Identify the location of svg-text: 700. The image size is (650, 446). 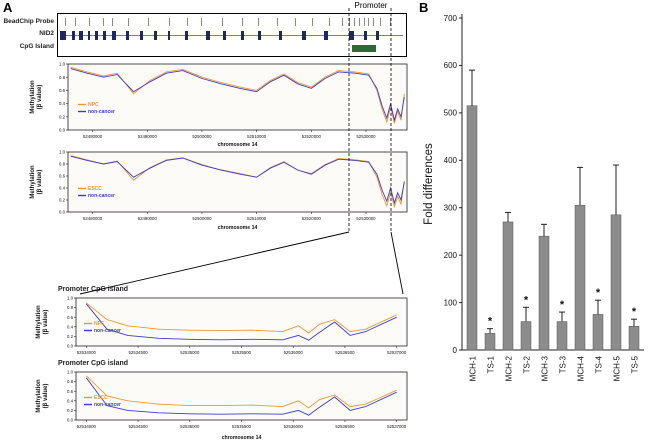
(451, 18).